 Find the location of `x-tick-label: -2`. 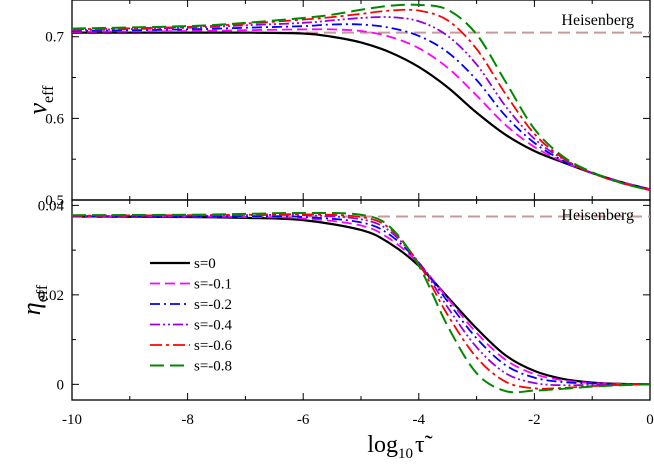

x-tick-label: -2 is located at coordinates (534, 420).